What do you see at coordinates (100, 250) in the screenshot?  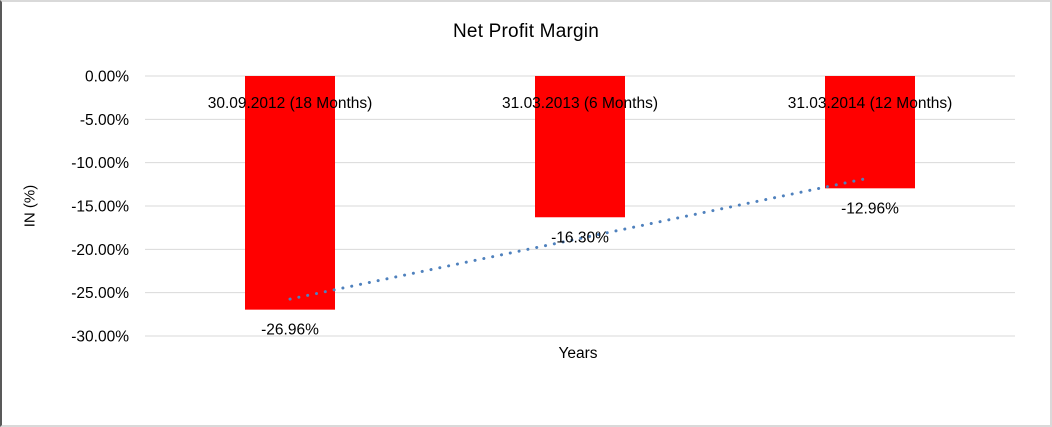 I see `y-tick-label: -20.00%` at bounding box center [100, 250].